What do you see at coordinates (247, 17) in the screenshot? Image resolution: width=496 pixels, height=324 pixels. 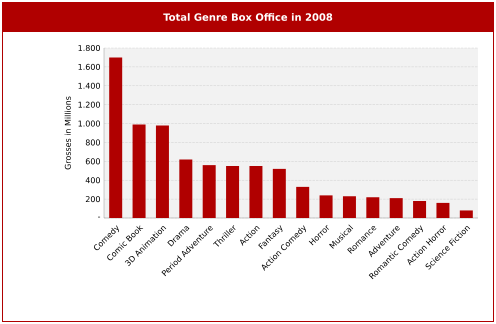 I see `chart-title: Total Genre Box Office in 2008` at bounding box center [247, 17].